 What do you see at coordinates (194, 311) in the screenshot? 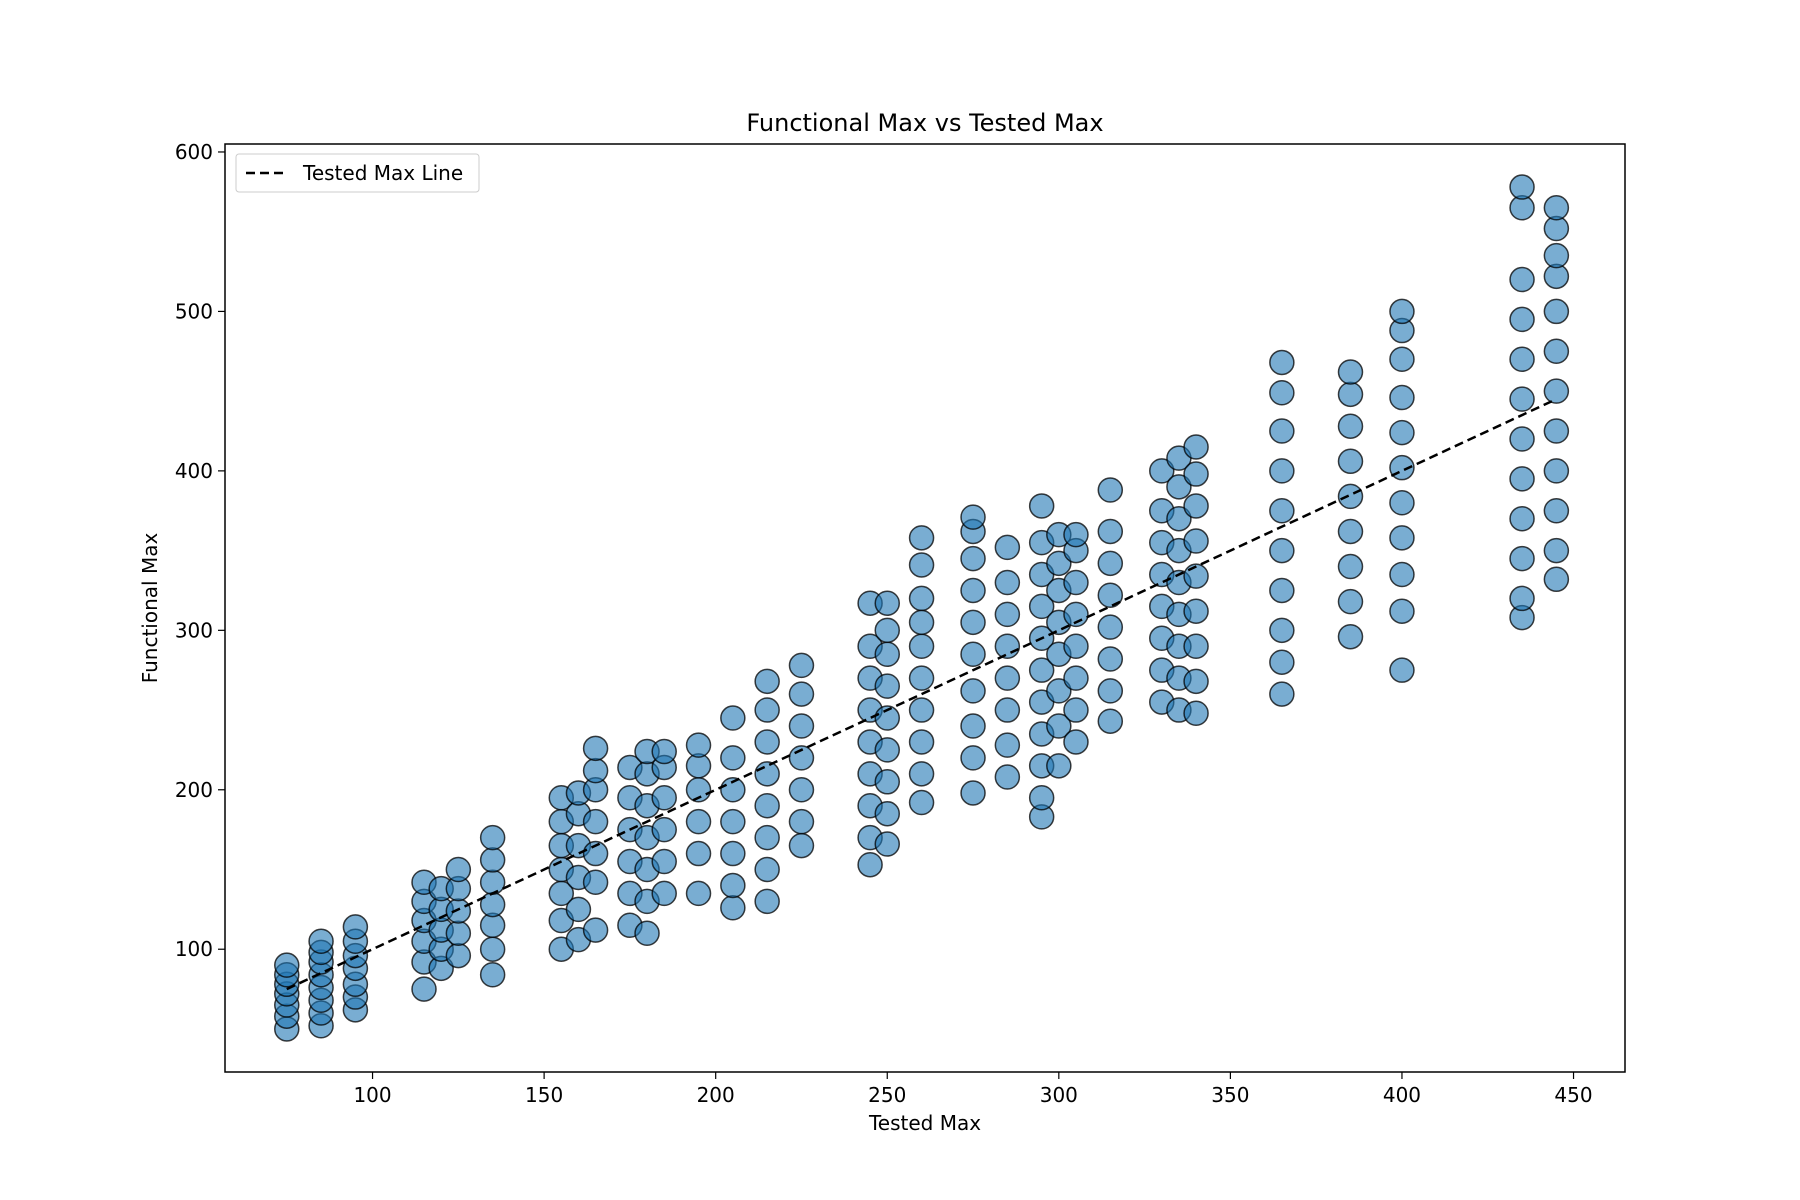
I see `y-tick-label: 500` at bounding box center [194, 311].